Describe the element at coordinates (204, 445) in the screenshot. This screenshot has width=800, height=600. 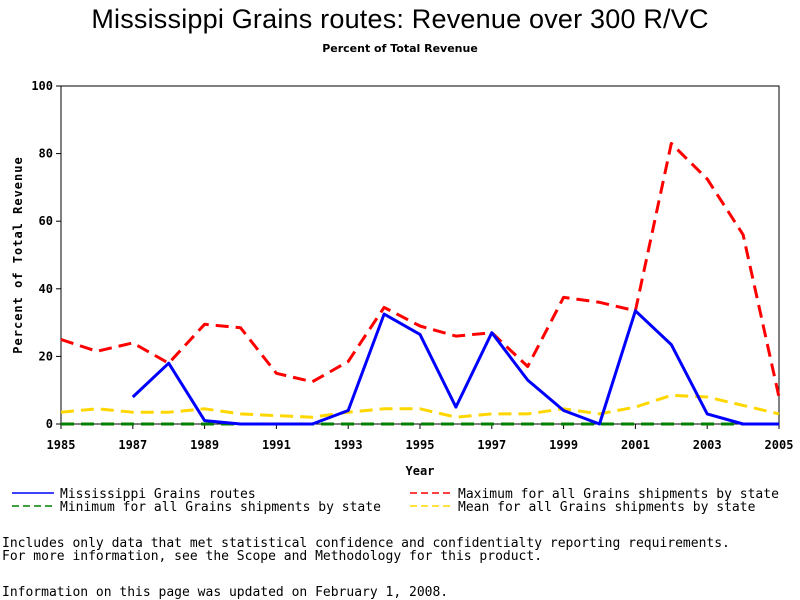
I see `x-tick-label: 1989` at that location.